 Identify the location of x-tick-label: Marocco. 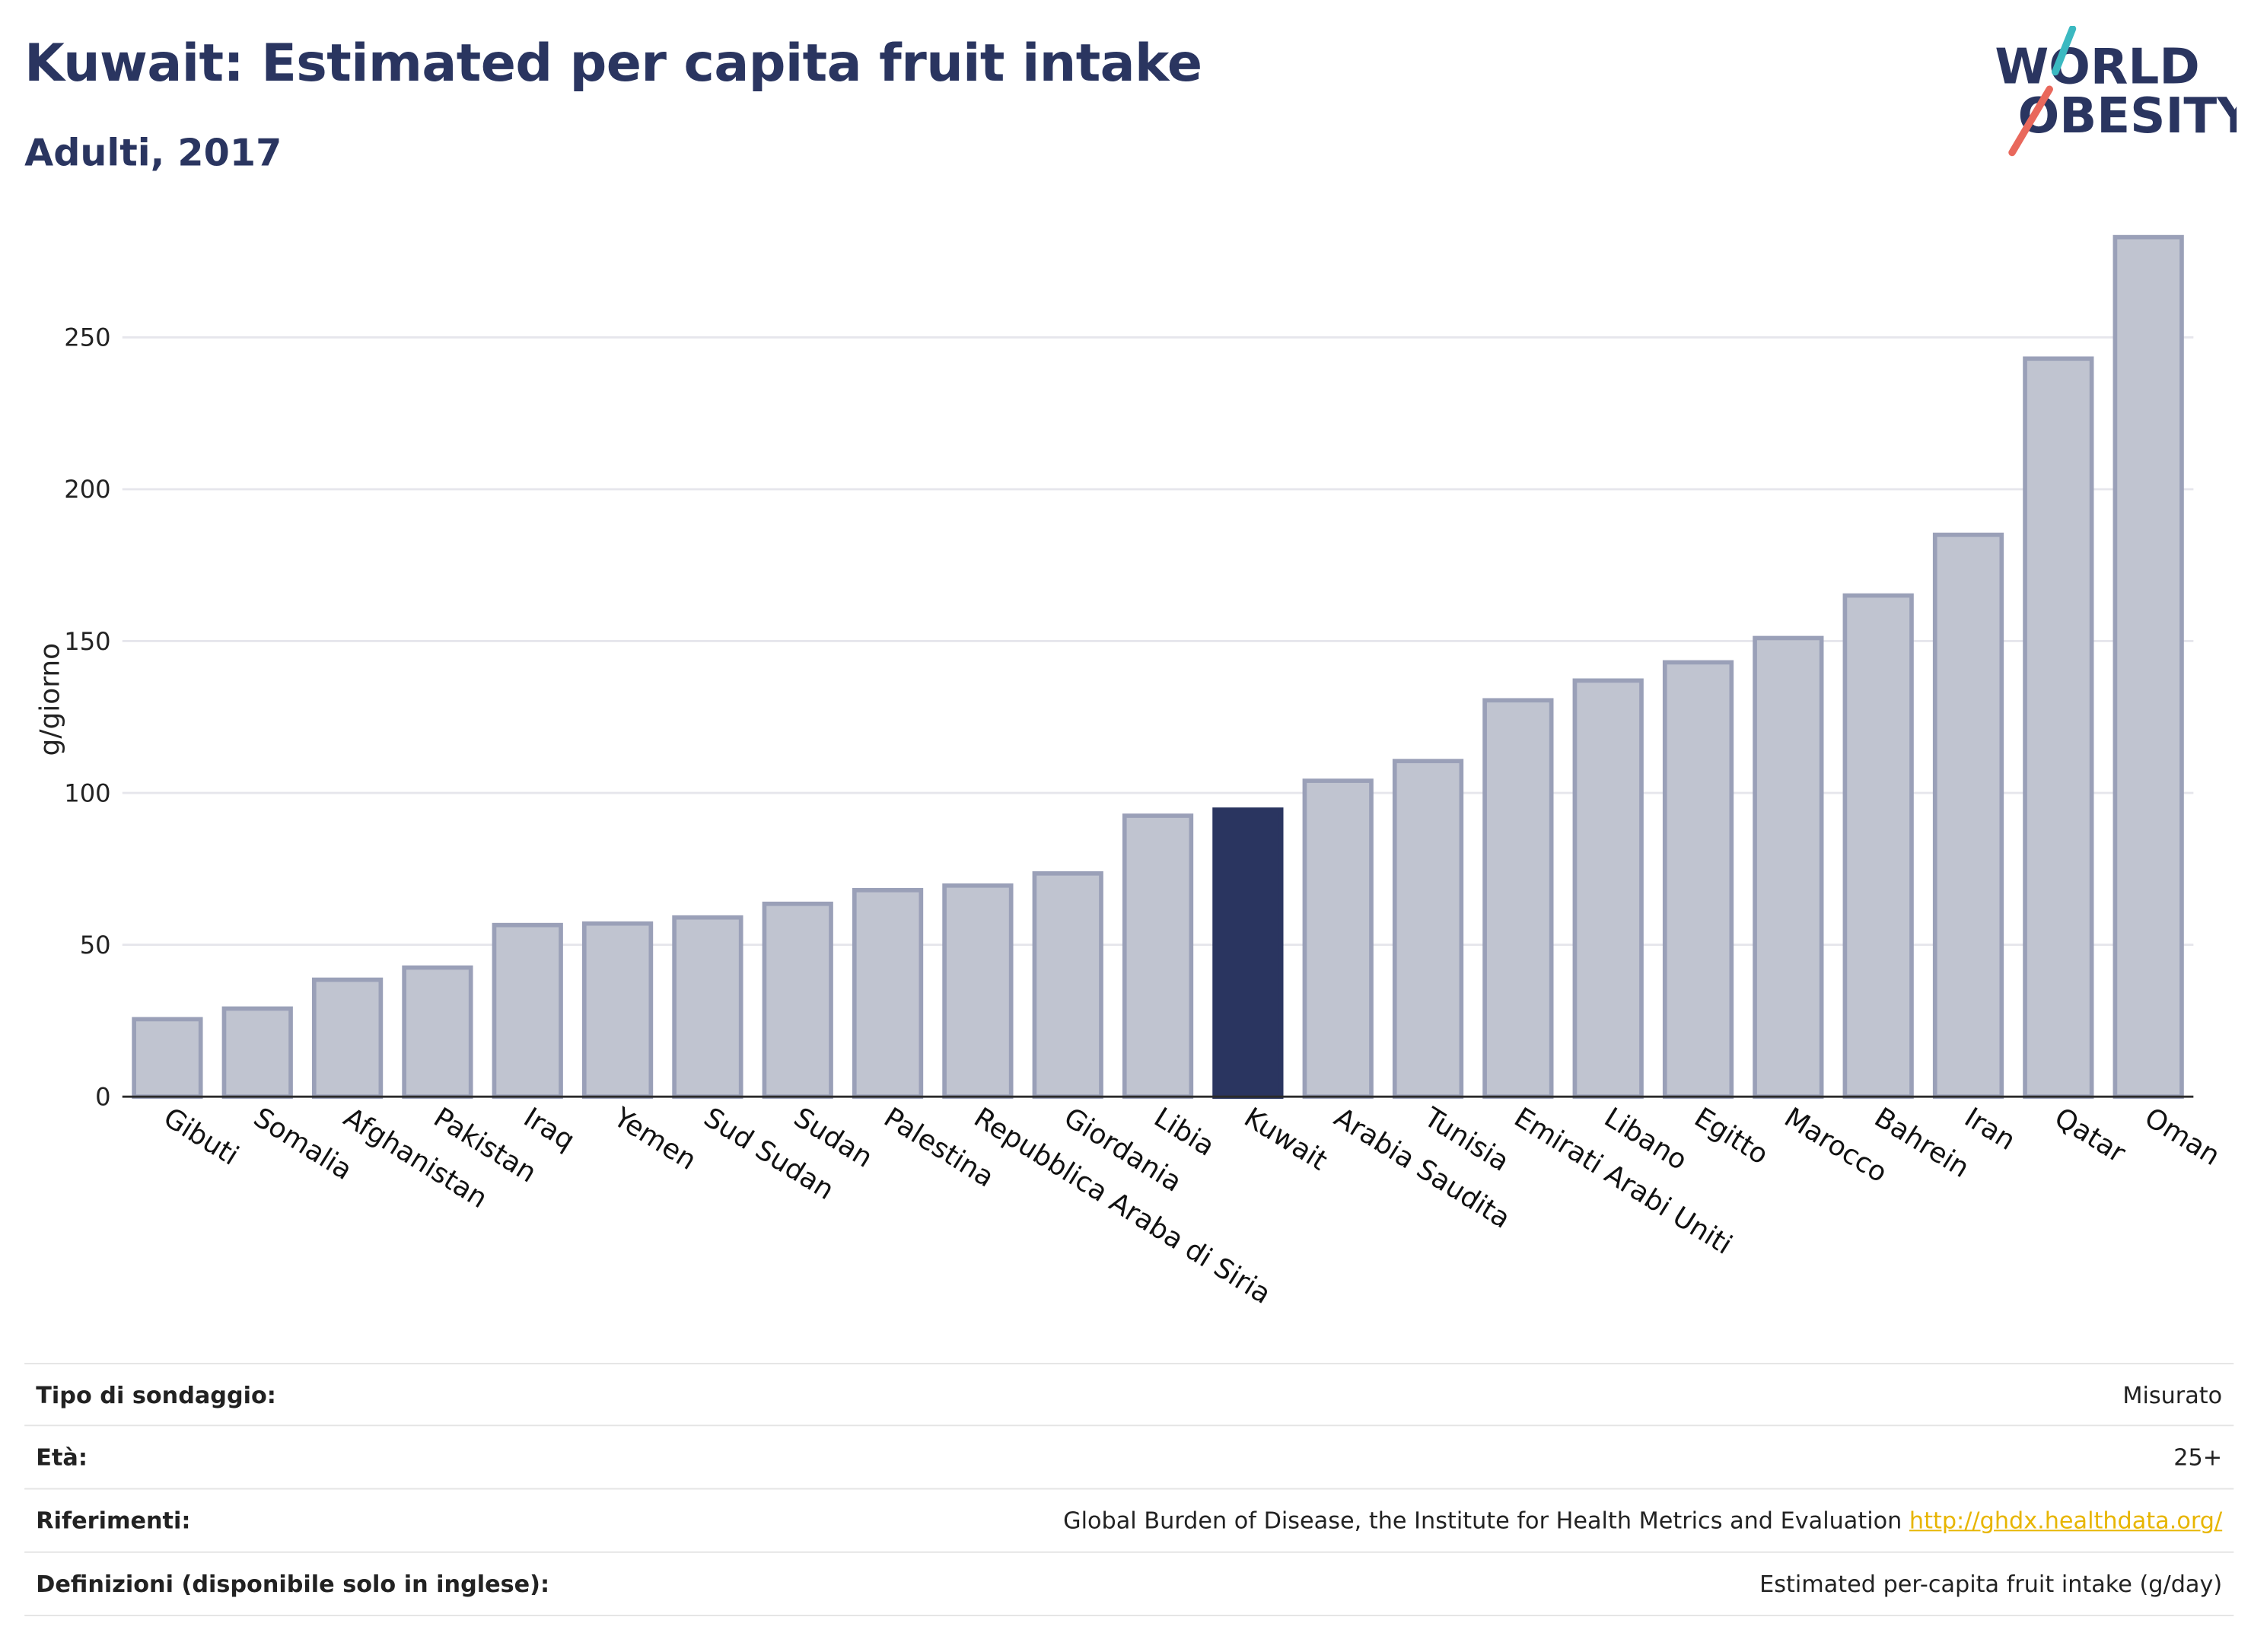
(1836, 1145).